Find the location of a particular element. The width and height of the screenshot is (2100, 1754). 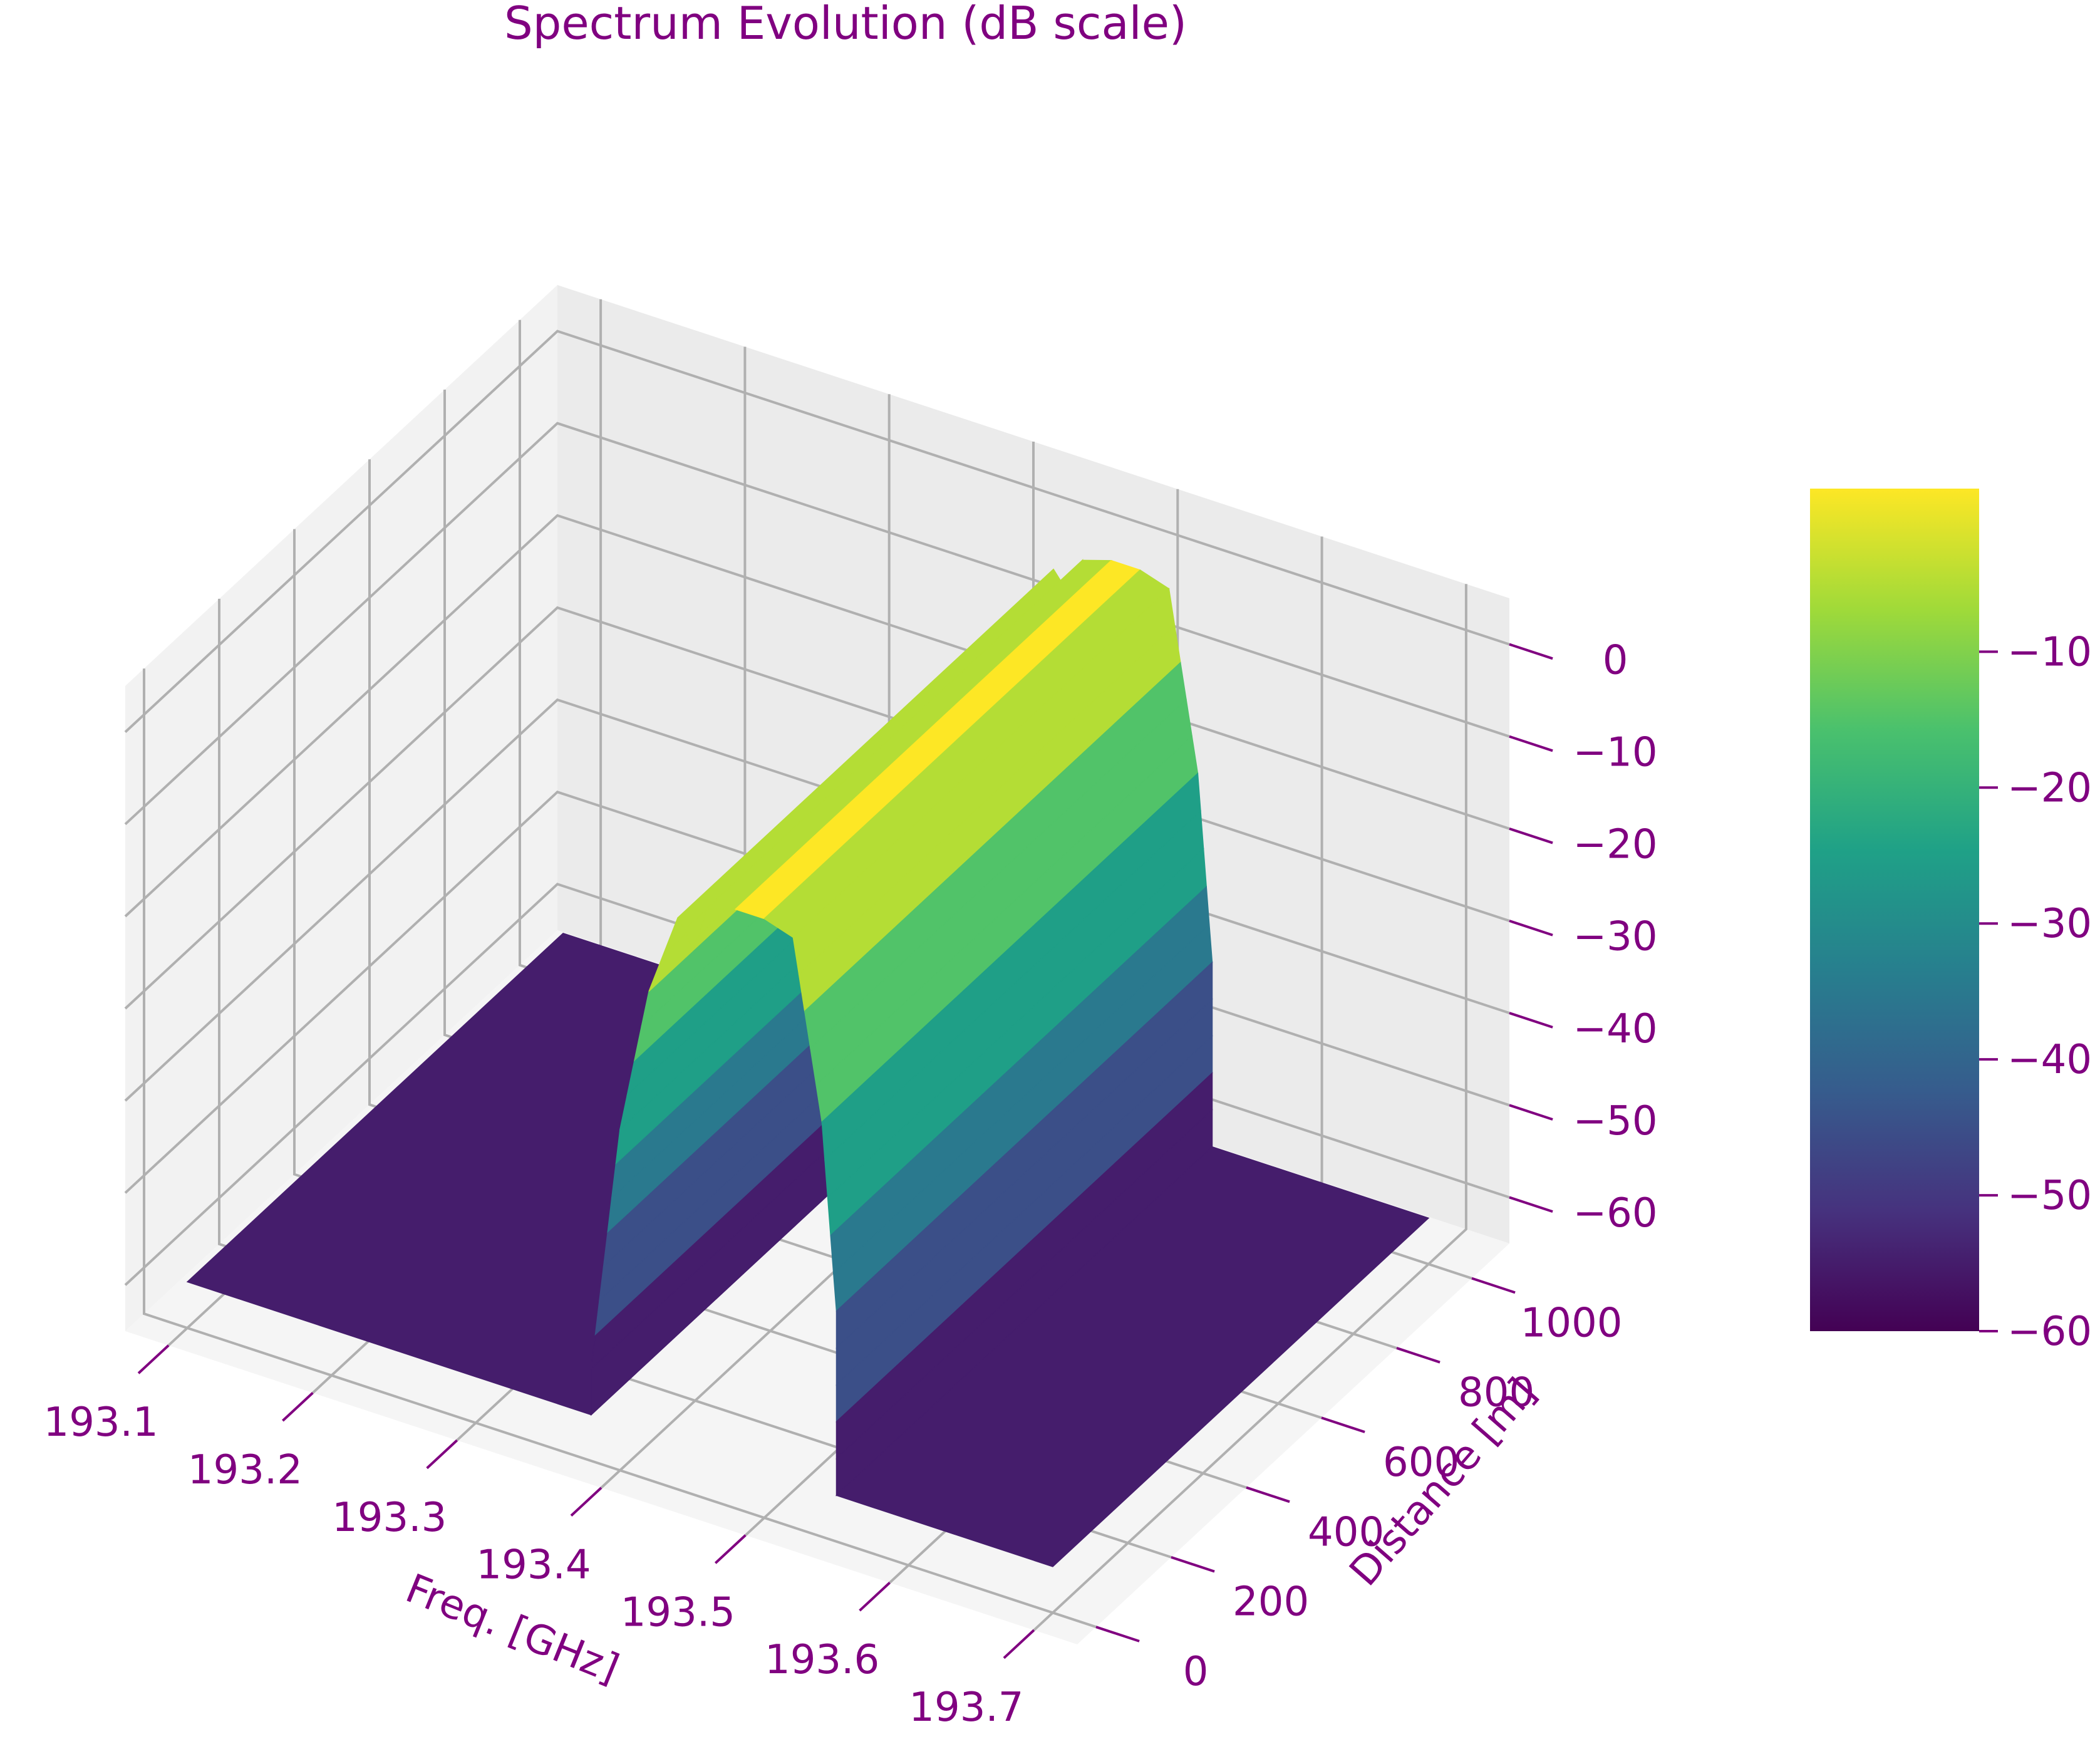

colorbar-tick-label: −50 is located at coordinates (2049, 1196).